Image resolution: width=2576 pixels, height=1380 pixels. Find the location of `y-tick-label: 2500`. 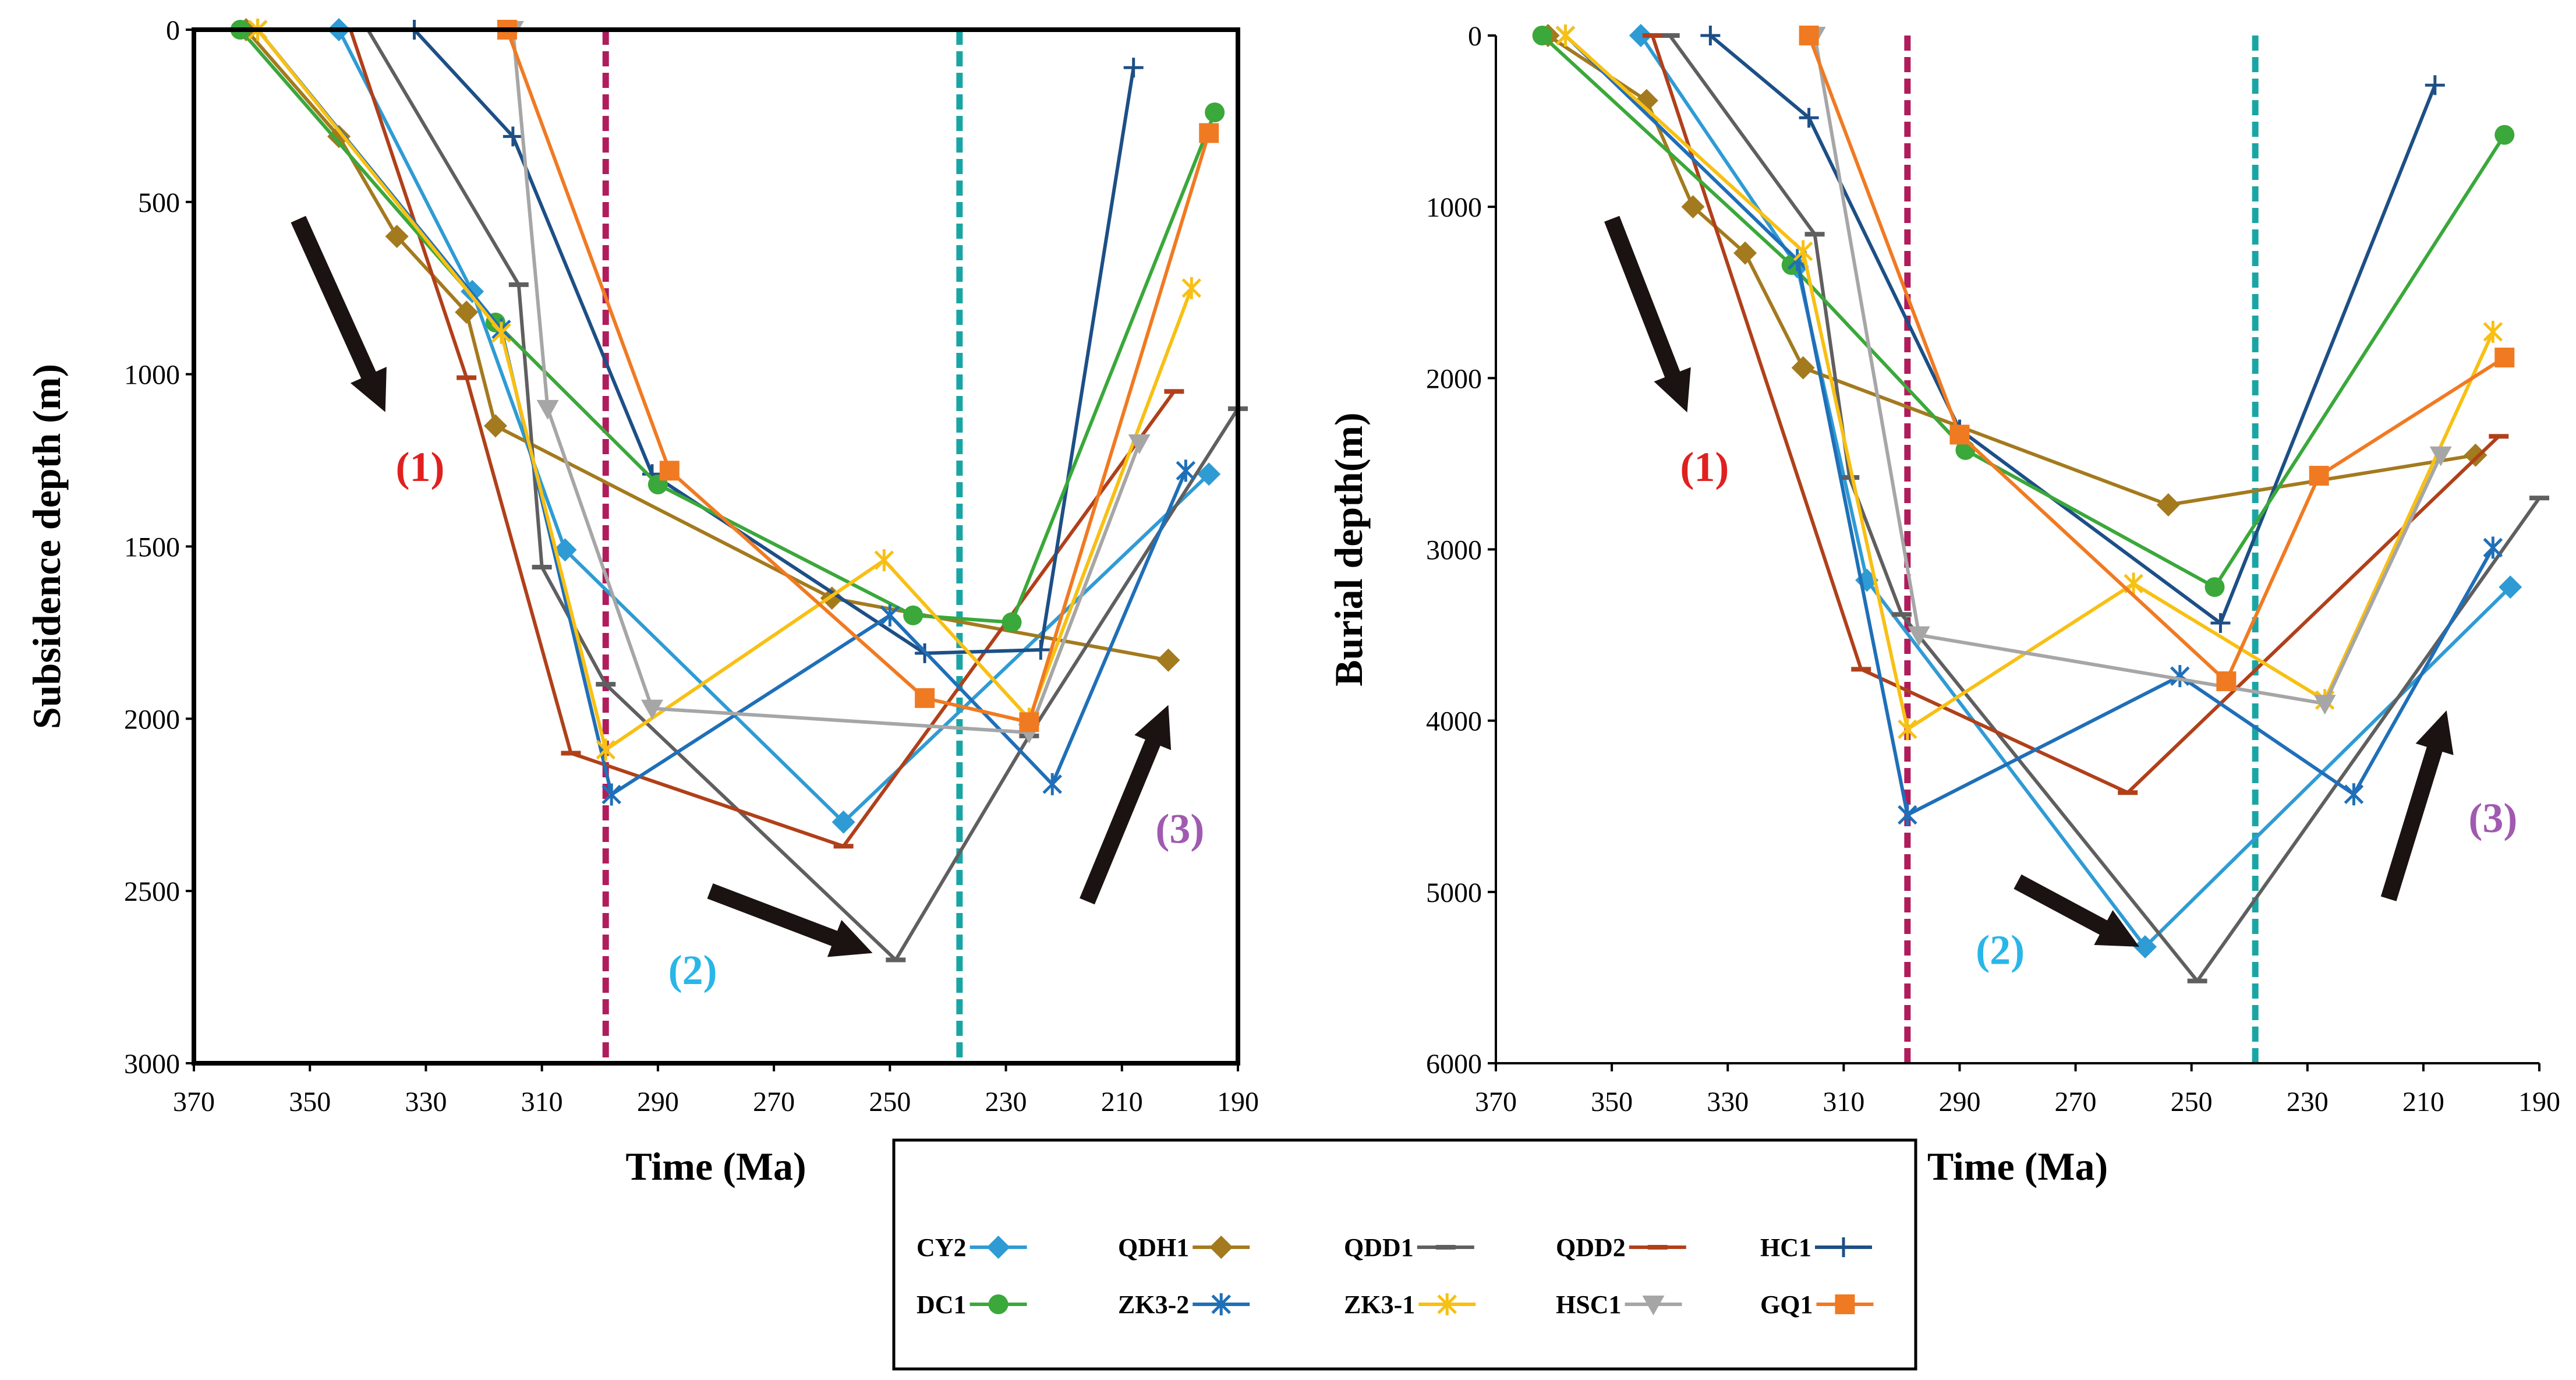

y-tick-label: 2500 is located at coordinates (152, 891).